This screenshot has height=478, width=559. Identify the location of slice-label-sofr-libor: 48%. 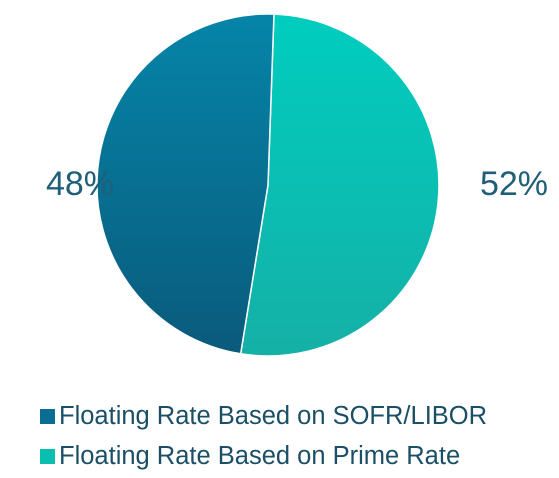
(80, 184).